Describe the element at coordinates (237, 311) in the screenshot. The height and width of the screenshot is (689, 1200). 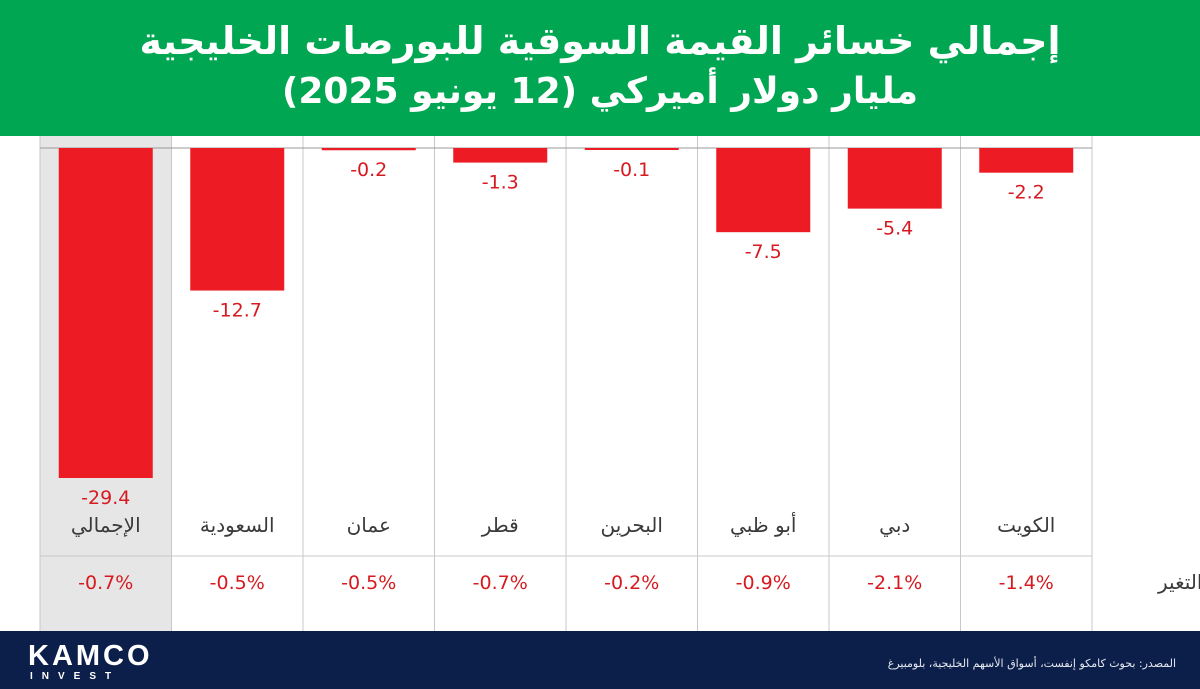
I see `bar-value-label: -12.7` at that location.